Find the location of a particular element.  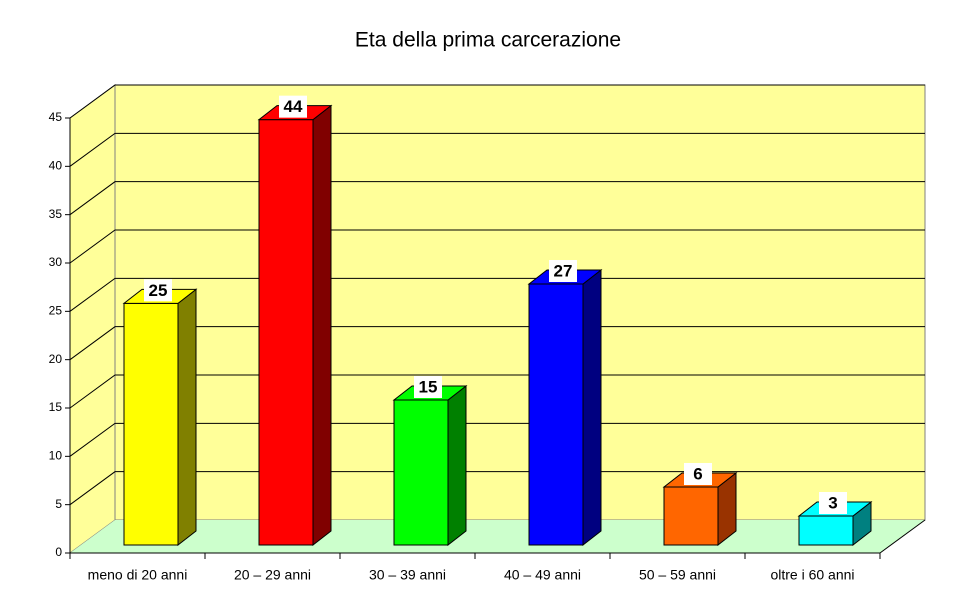

data-label: 6 is located at coordinates (697, 473).